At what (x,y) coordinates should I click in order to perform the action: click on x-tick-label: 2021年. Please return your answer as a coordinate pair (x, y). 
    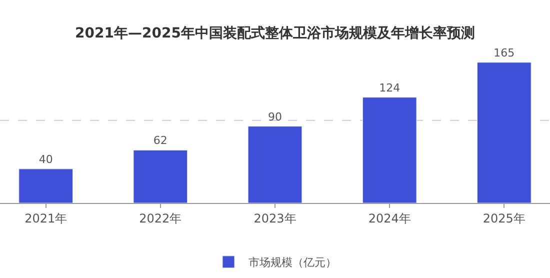
    Looking at the image, I should click on (46, 218).